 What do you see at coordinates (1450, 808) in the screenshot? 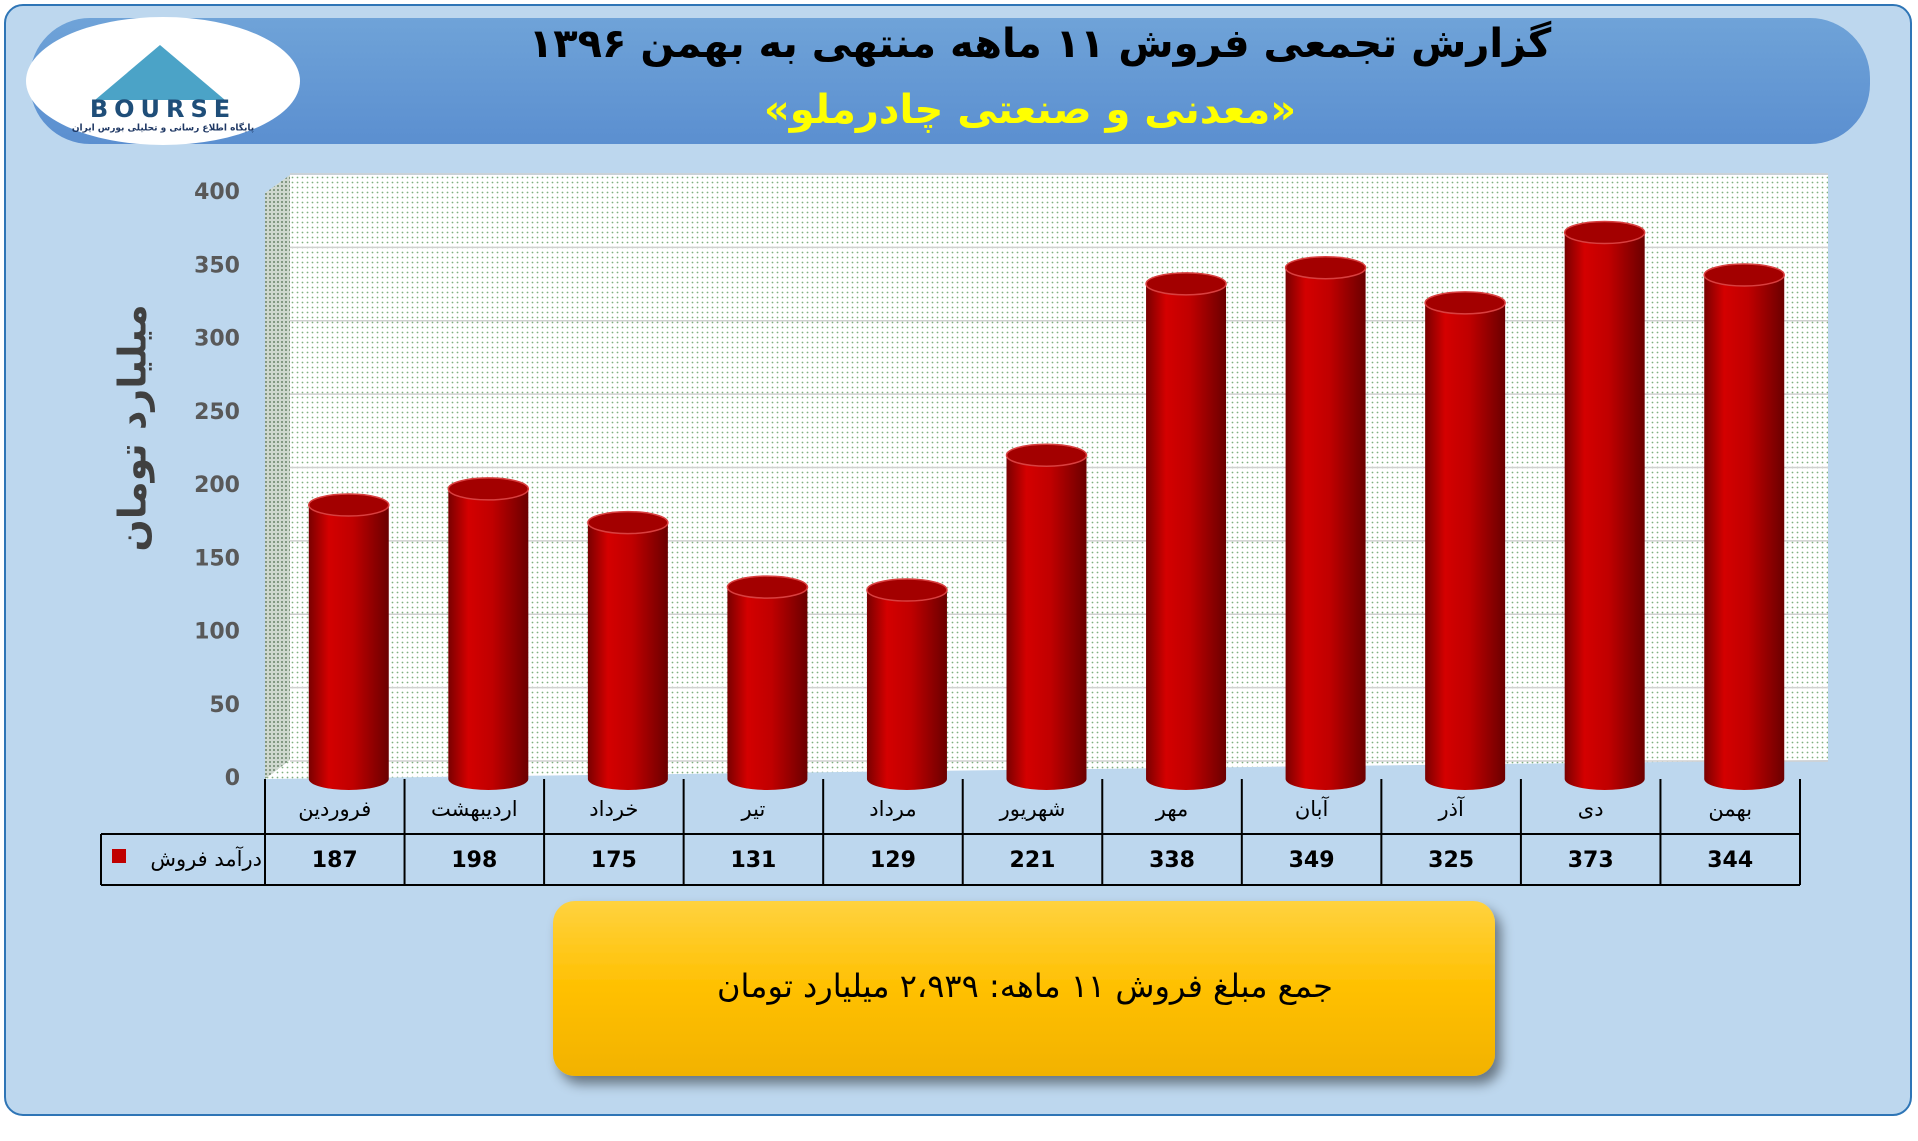
I see `x-tick-label: آذر` at bounding box center [1450, 808].